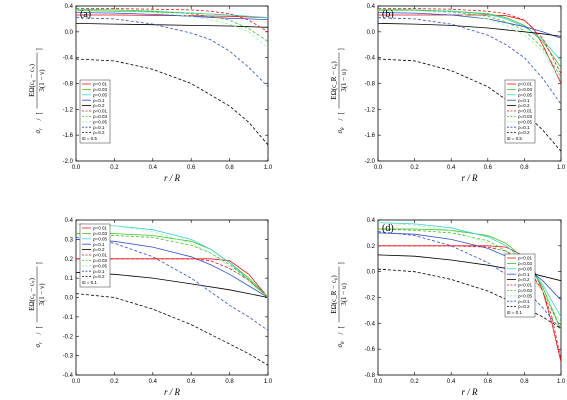 The width and height of the screenshot is (567, 400). Describe the element at coordinates (341, 120) in the screenshot. I see `y-label-slash: /` at that location.